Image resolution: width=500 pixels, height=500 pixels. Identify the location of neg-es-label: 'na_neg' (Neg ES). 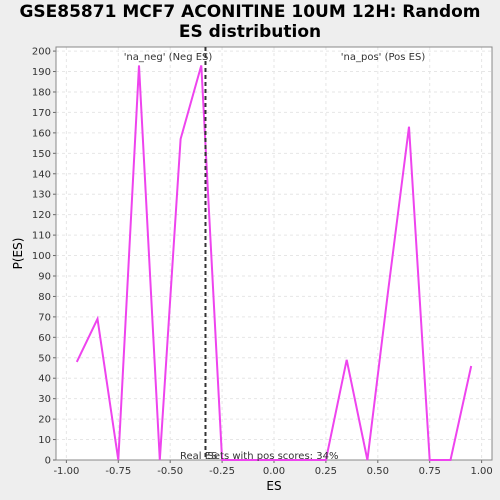
(168, 57).